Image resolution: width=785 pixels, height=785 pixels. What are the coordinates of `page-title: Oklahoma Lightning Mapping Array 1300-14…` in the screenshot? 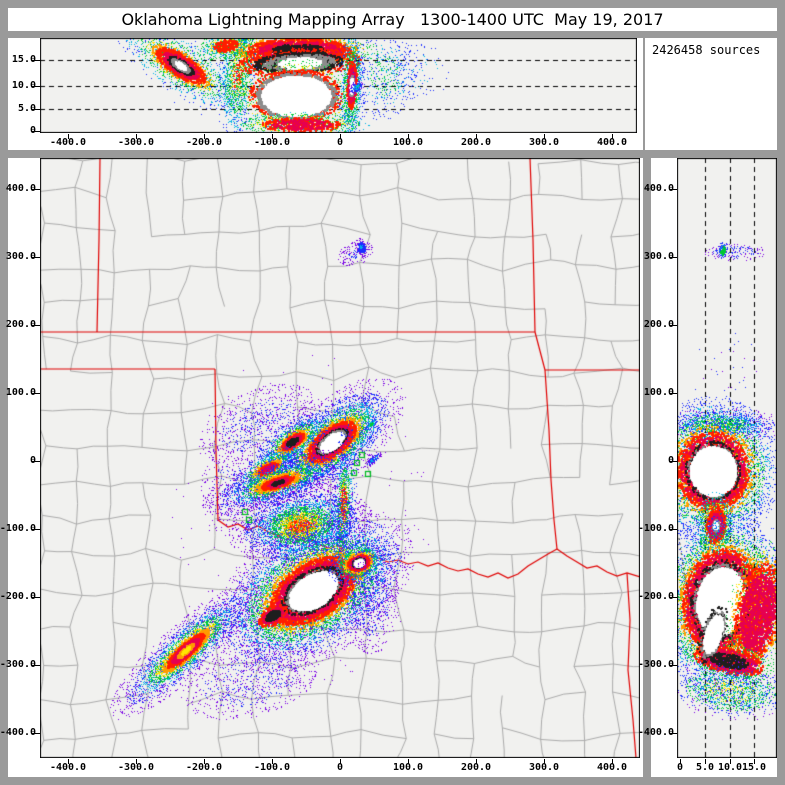 It's located at (392, 19).